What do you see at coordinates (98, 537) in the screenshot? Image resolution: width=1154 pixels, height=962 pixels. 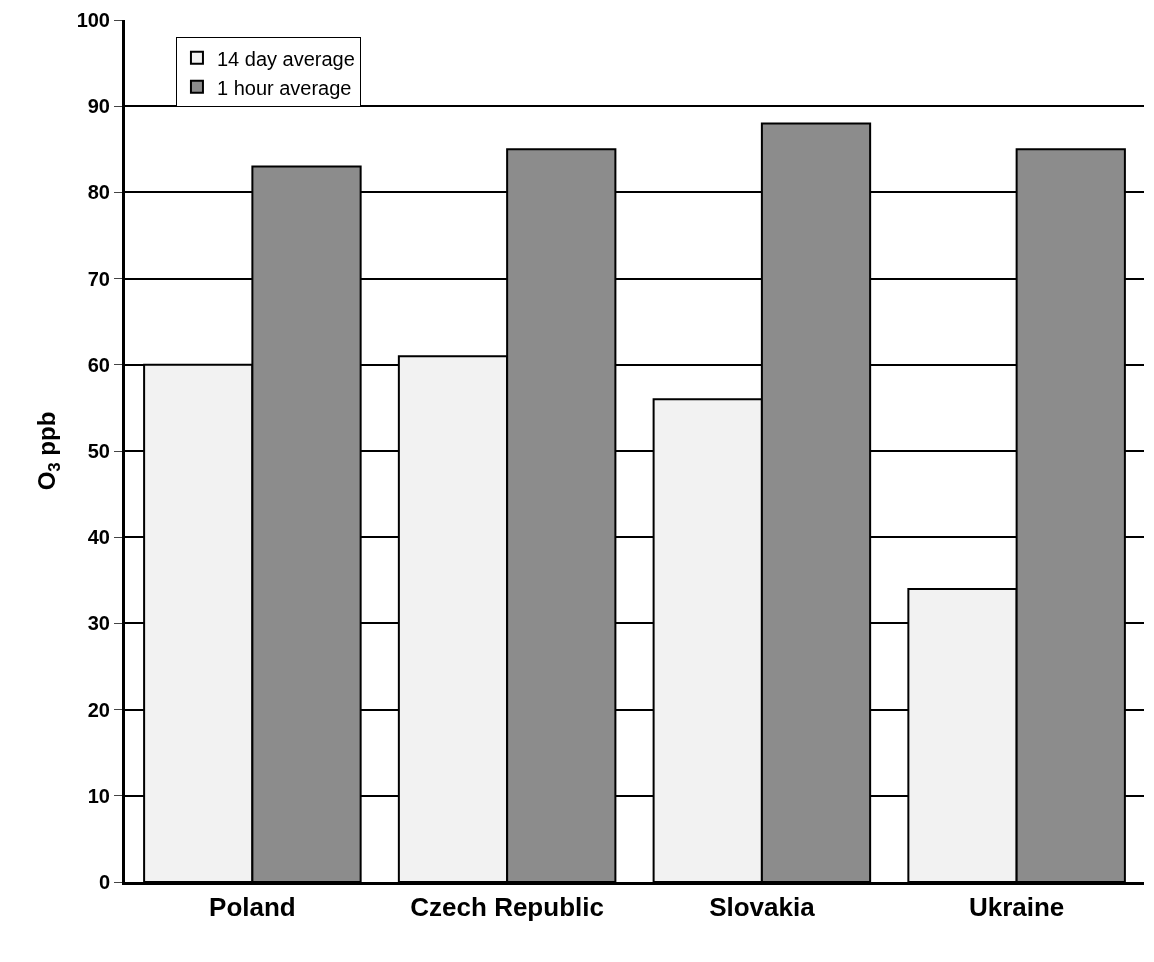 I see `y-tick-label: 40` at bounding box center [98, 537].